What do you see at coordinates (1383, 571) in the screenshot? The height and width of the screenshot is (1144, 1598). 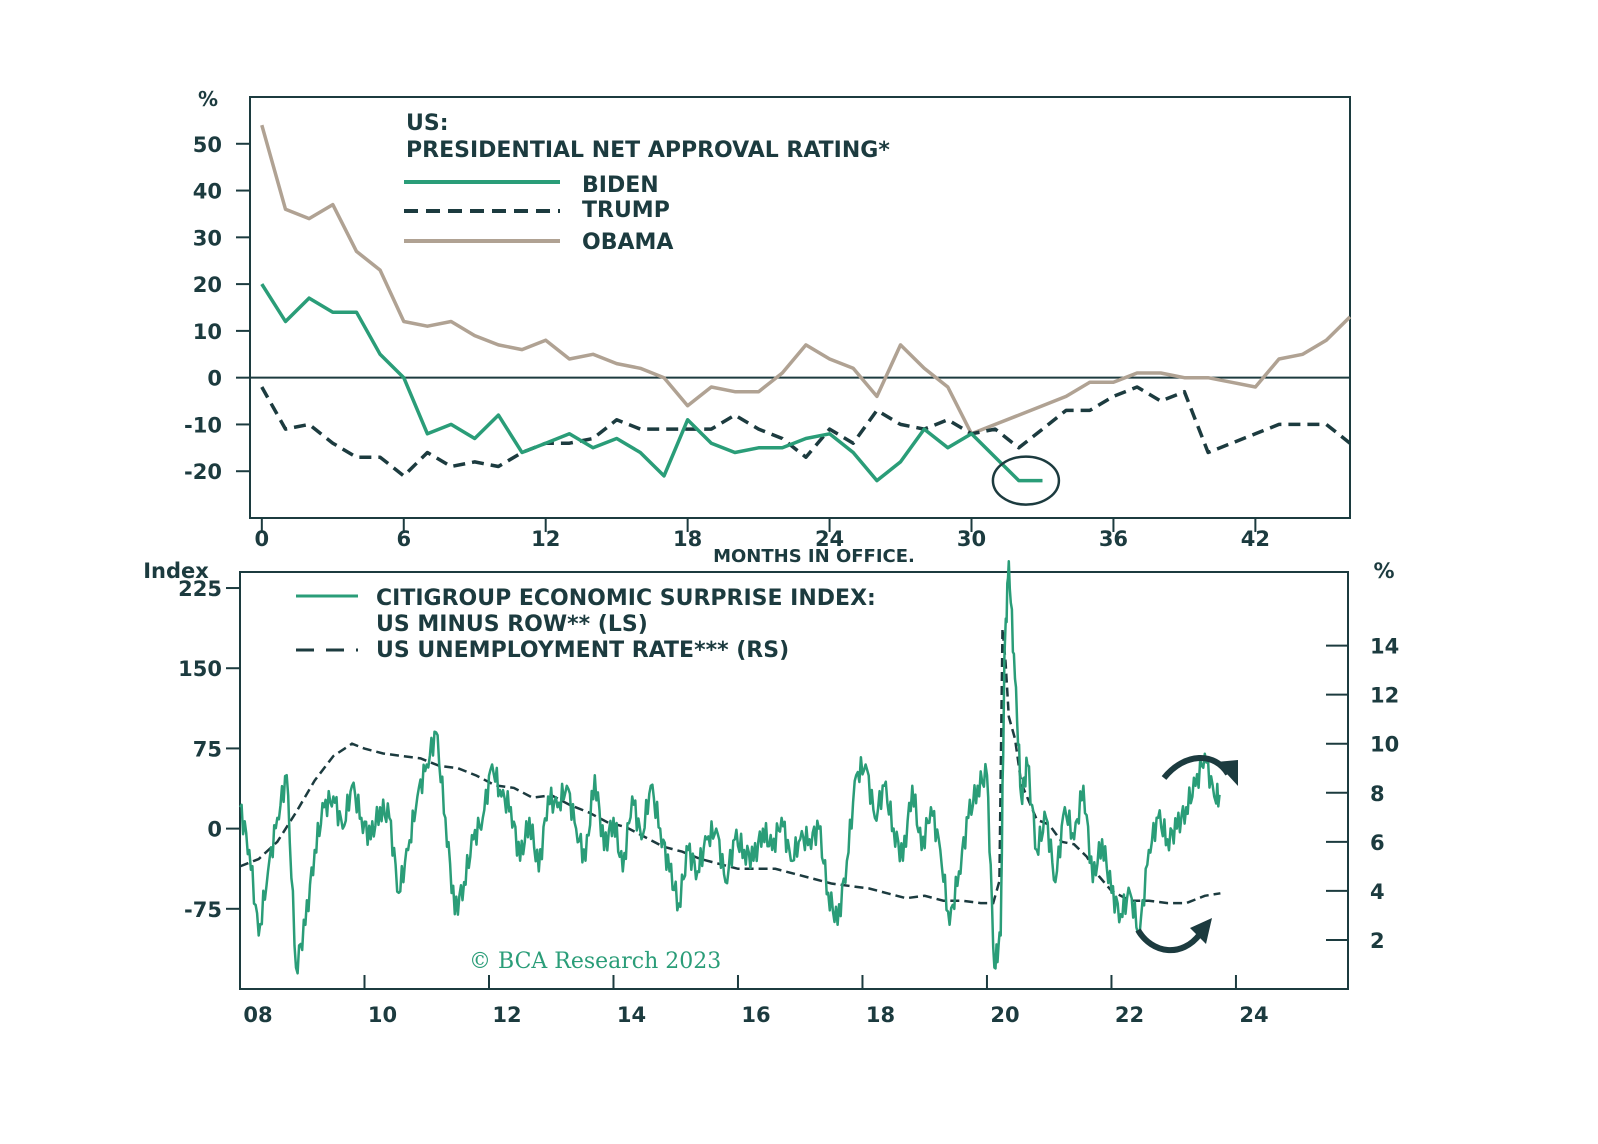 I see `surprise-y-right-label: %` at bounding box center [1383, 571].